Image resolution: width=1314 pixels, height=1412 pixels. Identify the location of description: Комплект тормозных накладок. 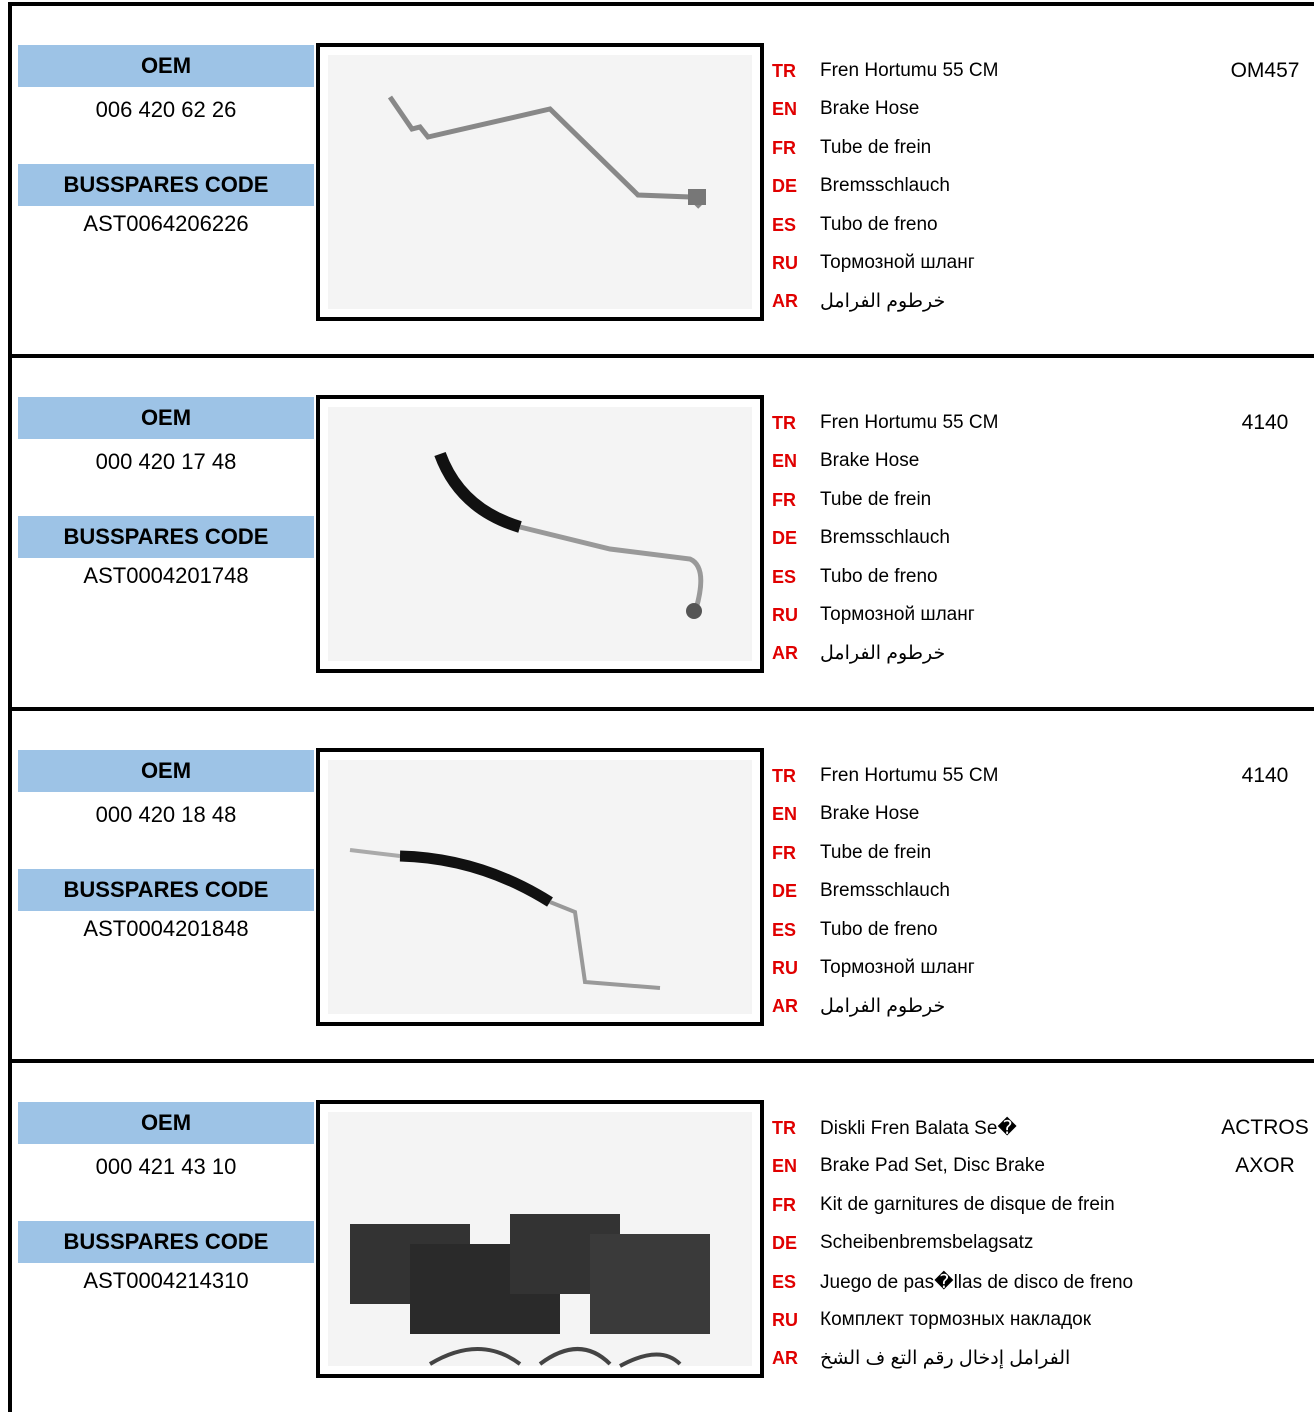
(956, 1319).